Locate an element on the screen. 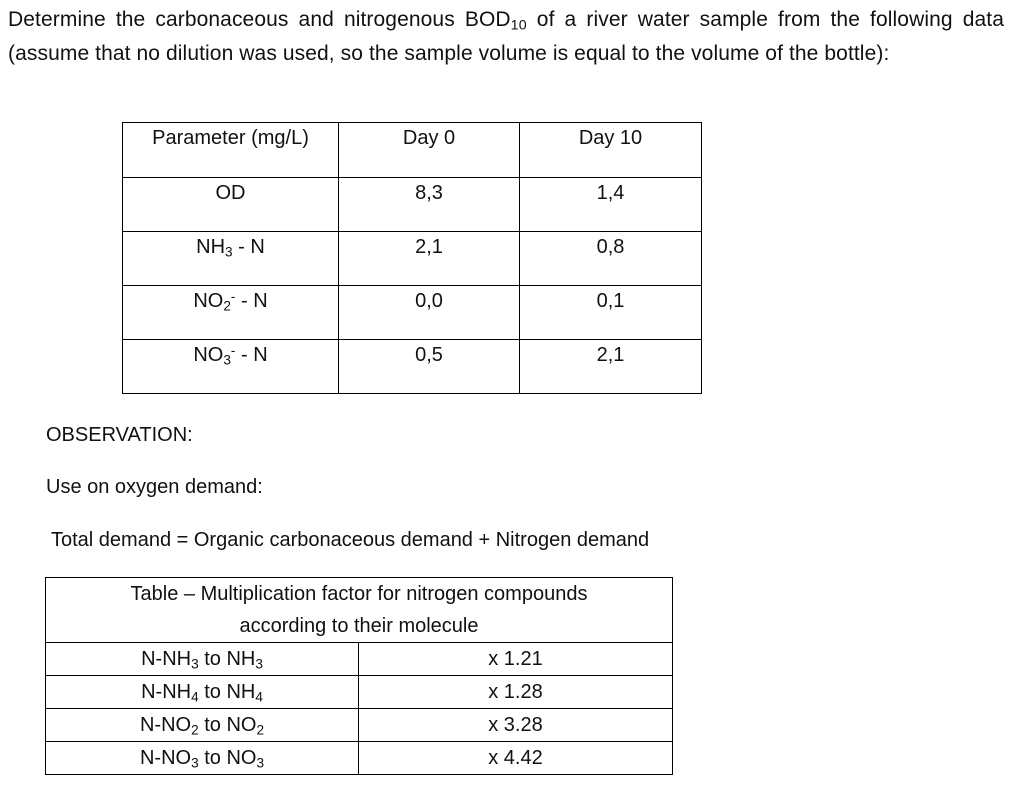  parameter-cell: NH3 - N is located at coordinates (230, 258).